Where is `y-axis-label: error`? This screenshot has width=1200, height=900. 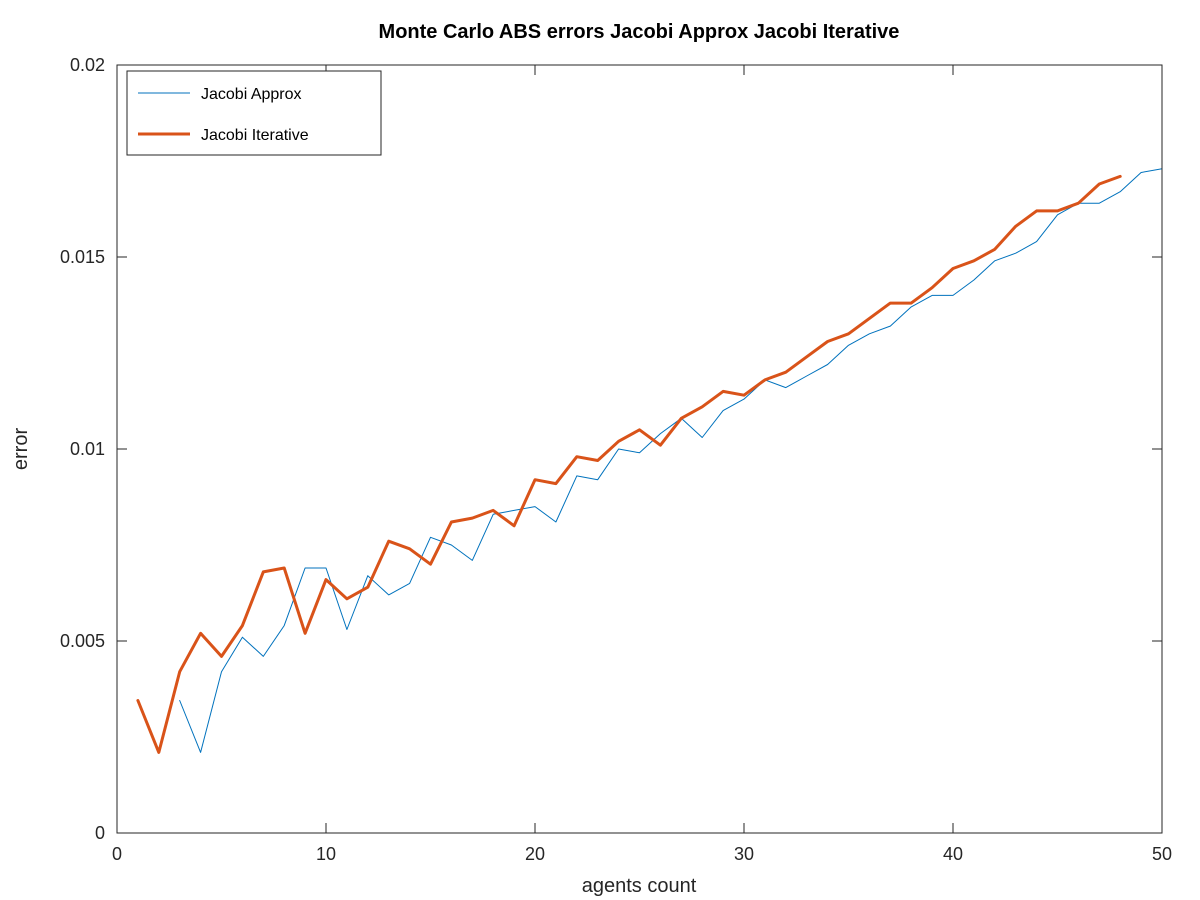
y-axis-label: error is located at coordinates (21, 449).